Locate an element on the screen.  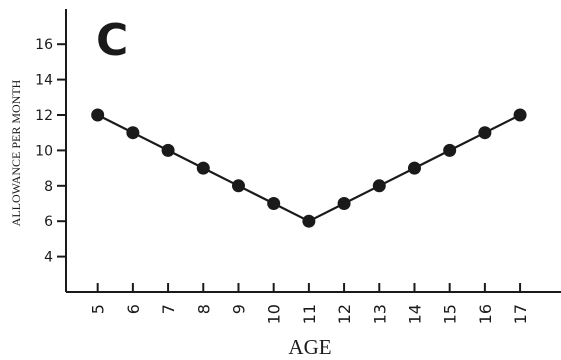
x-tick-label: 11 is located at coordinates (309, 314).